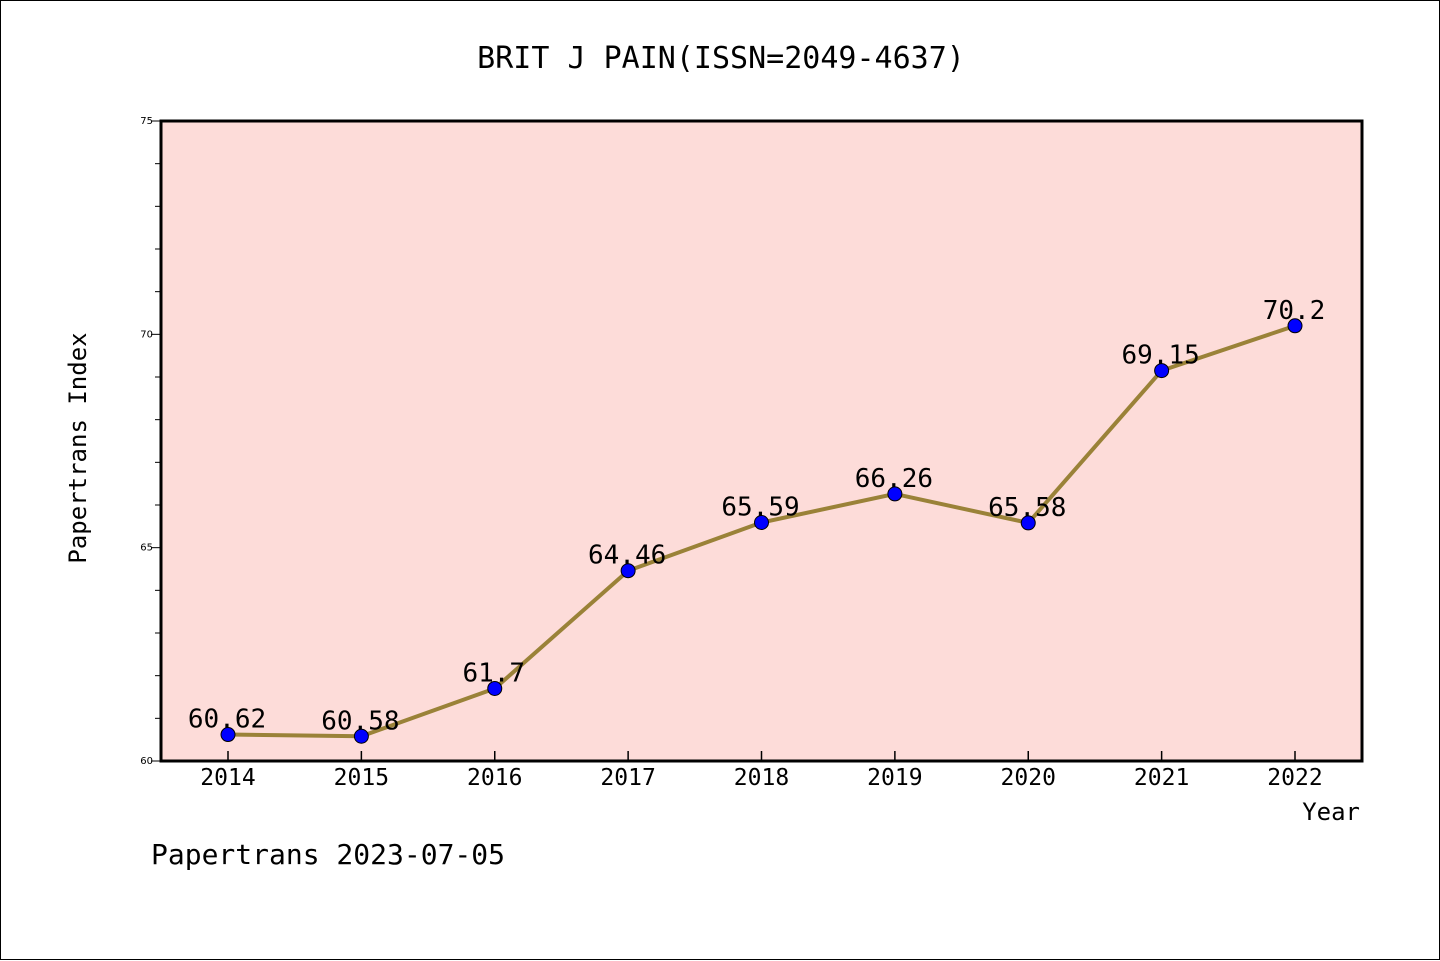 Image resolution: width=1440 pixels, height=961 pixels. Describe the element at coordinates (894, 778) in the screenshot. I see `x-tick-label: 2019` at that location.